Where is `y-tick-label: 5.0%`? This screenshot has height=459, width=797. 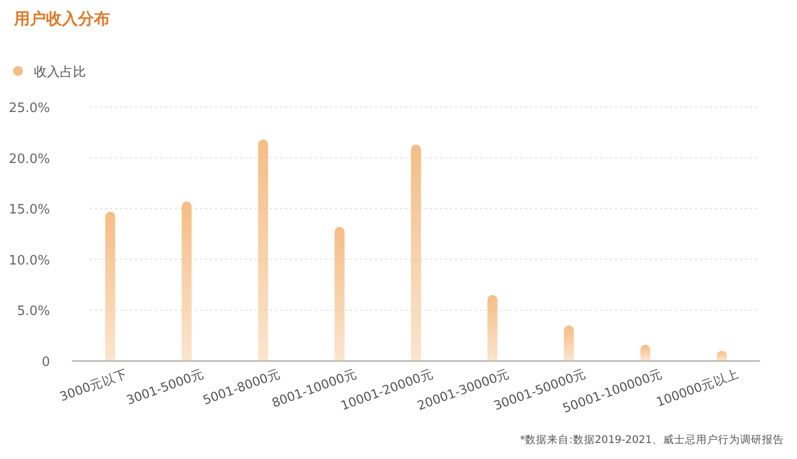 y-tick-label: 5.0% is located at coordinates (33, 312).